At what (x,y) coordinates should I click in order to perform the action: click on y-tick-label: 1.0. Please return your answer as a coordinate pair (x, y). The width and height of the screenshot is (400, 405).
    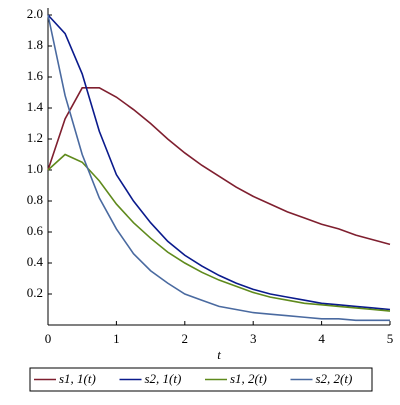
    Looking at the image, I should click on (35, 168).